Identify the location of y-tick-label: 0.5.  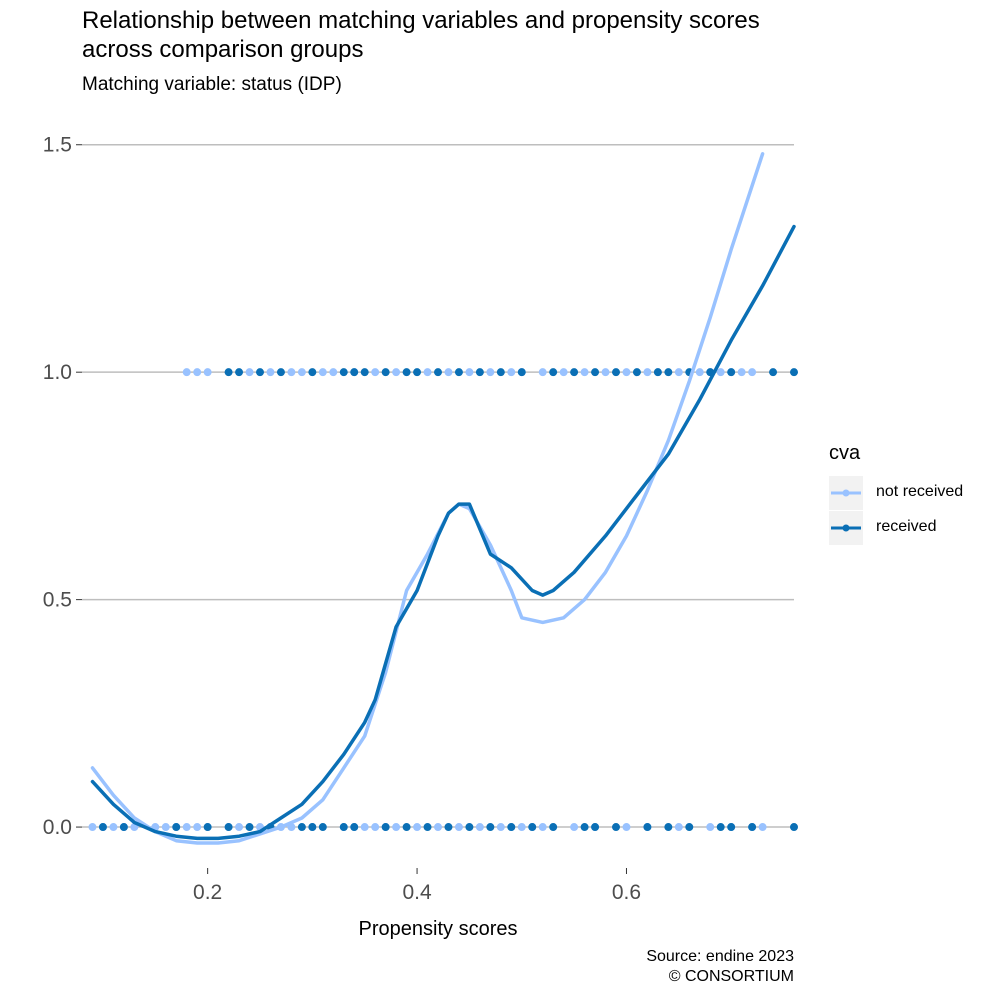
(57, 600).